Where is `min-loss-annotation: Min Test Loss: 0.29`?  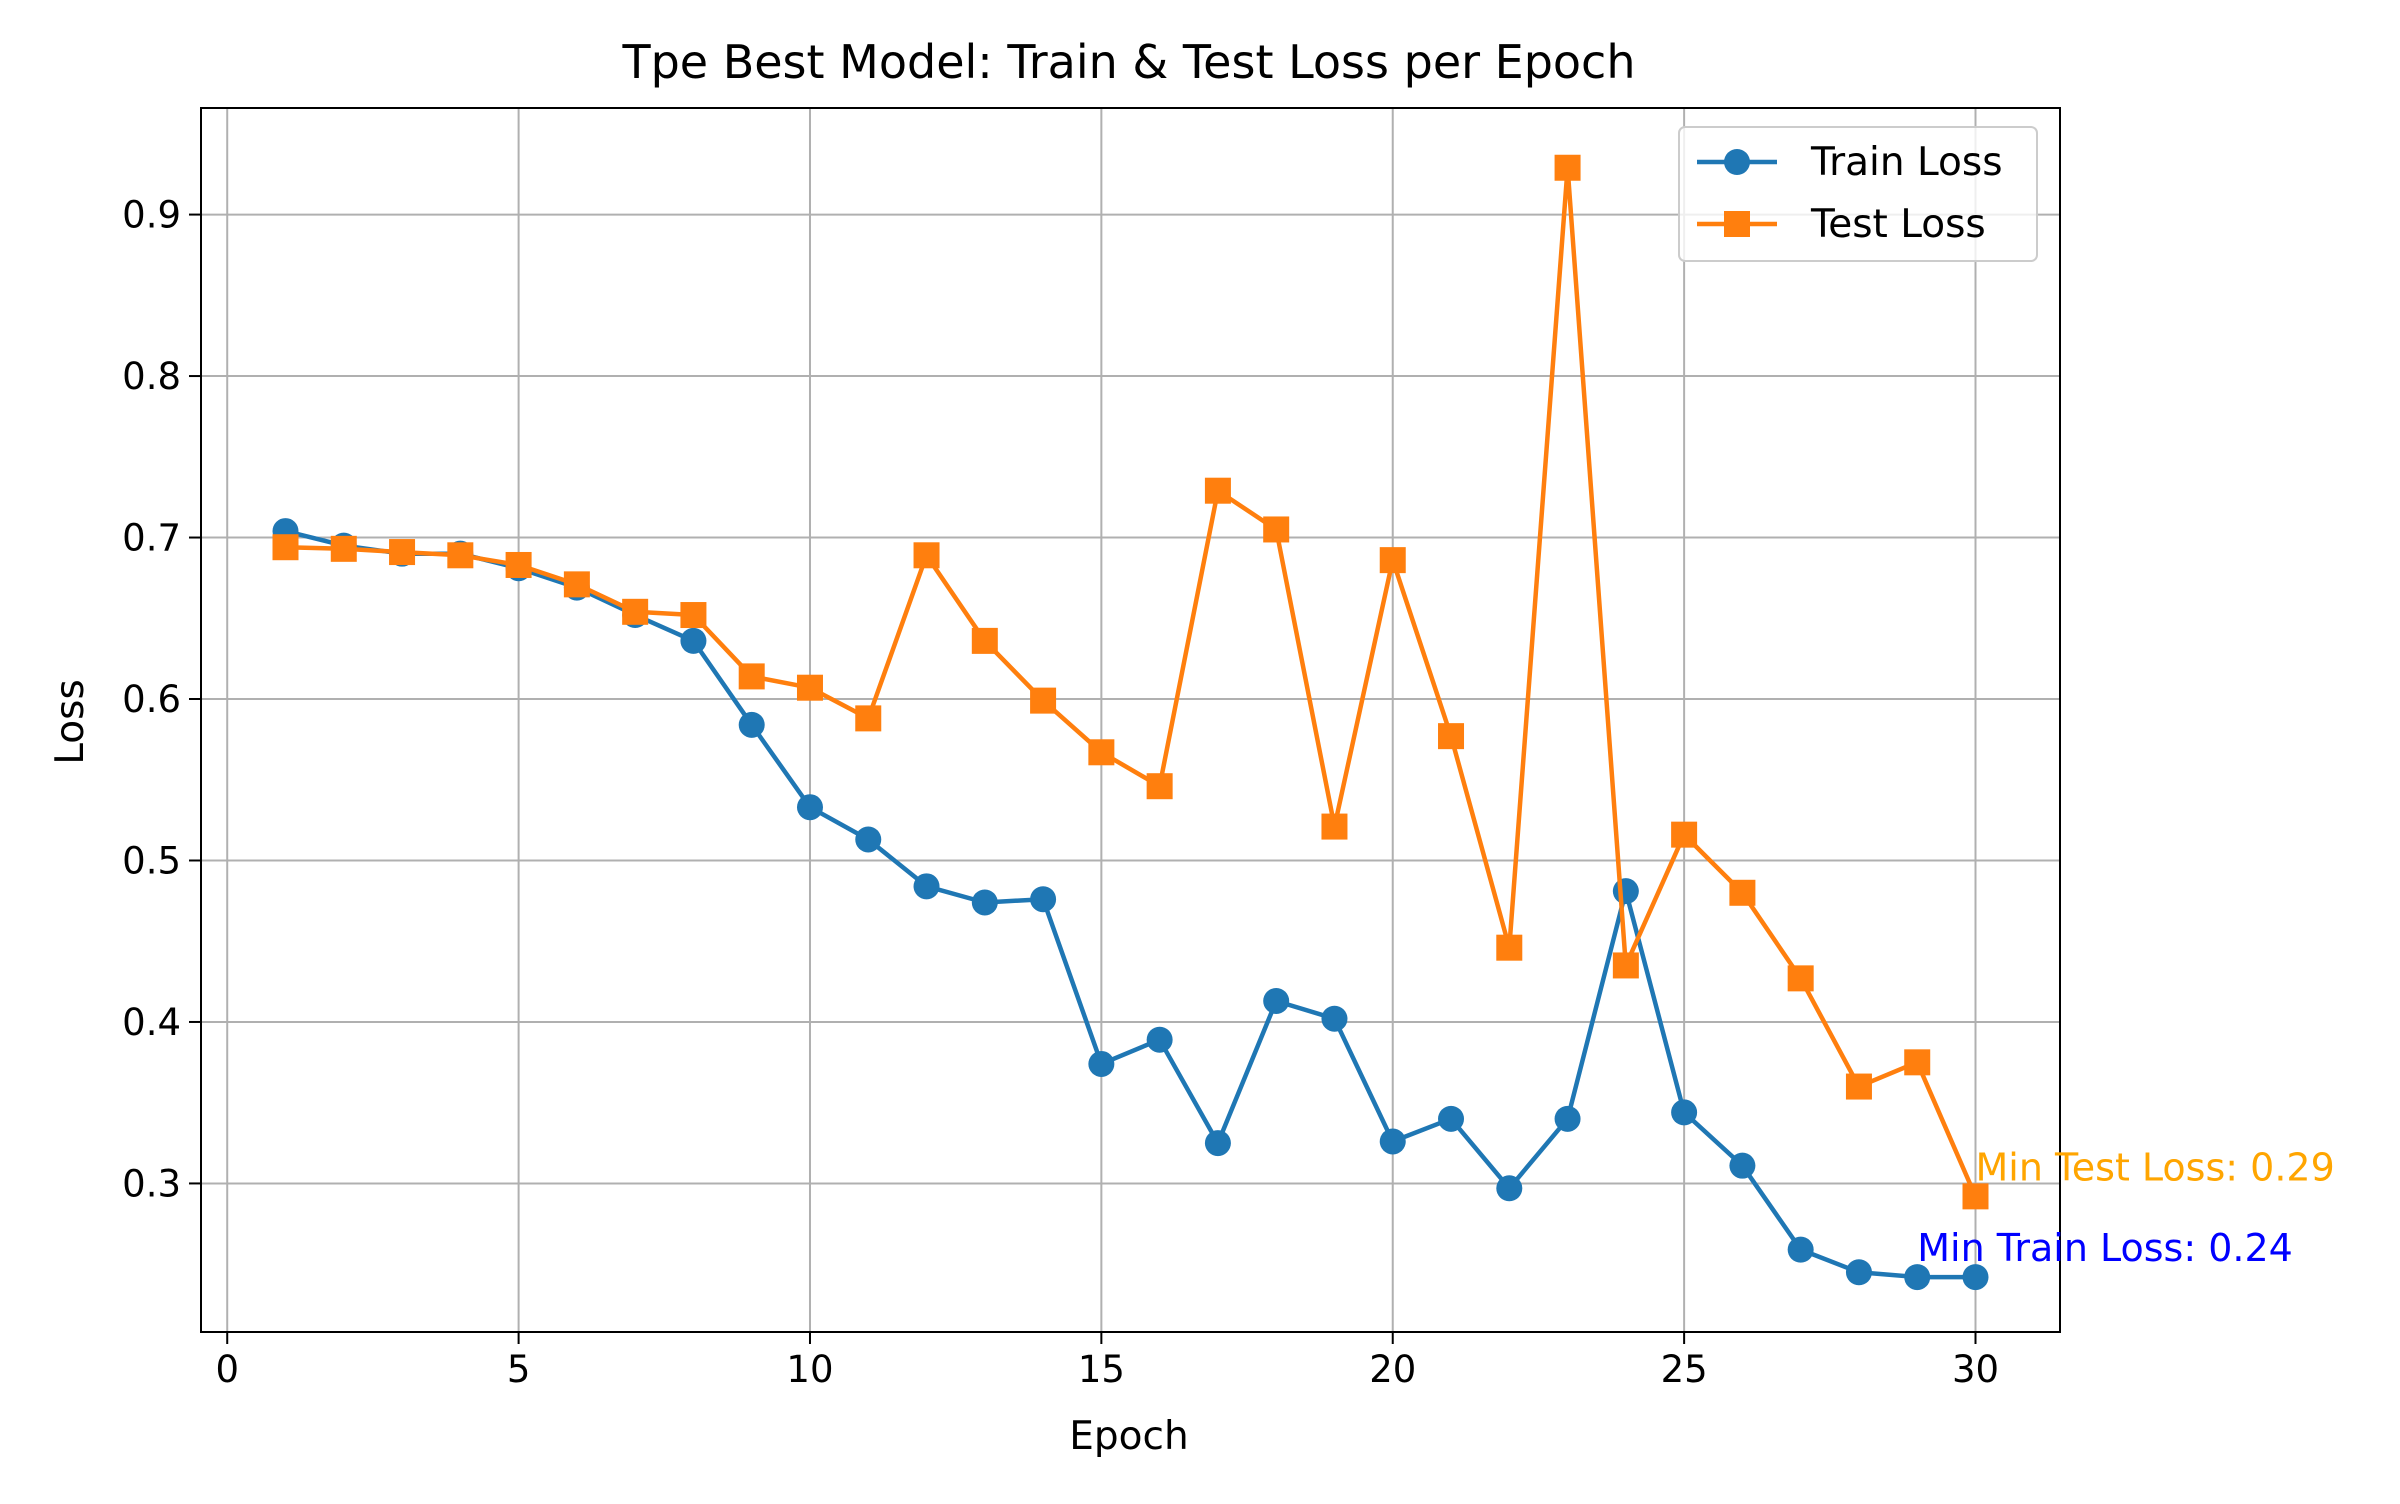 min-loss-annotation: Min Test Loss: 0.29 is located at coordinates (2155, 1167).